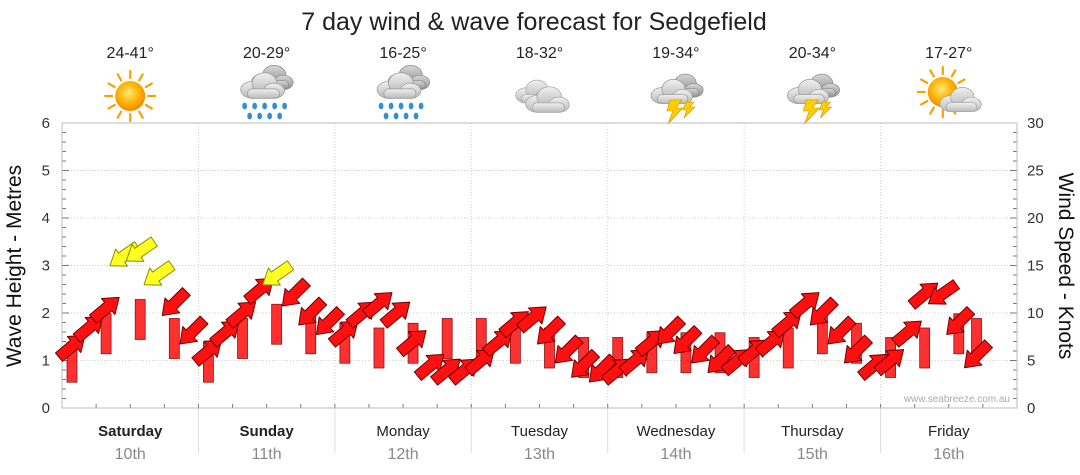 The image size is (1080, 475). Describe the element at coordinates (812, 431) in the screenshot. I see `day-name-label: Thursday` at that location.